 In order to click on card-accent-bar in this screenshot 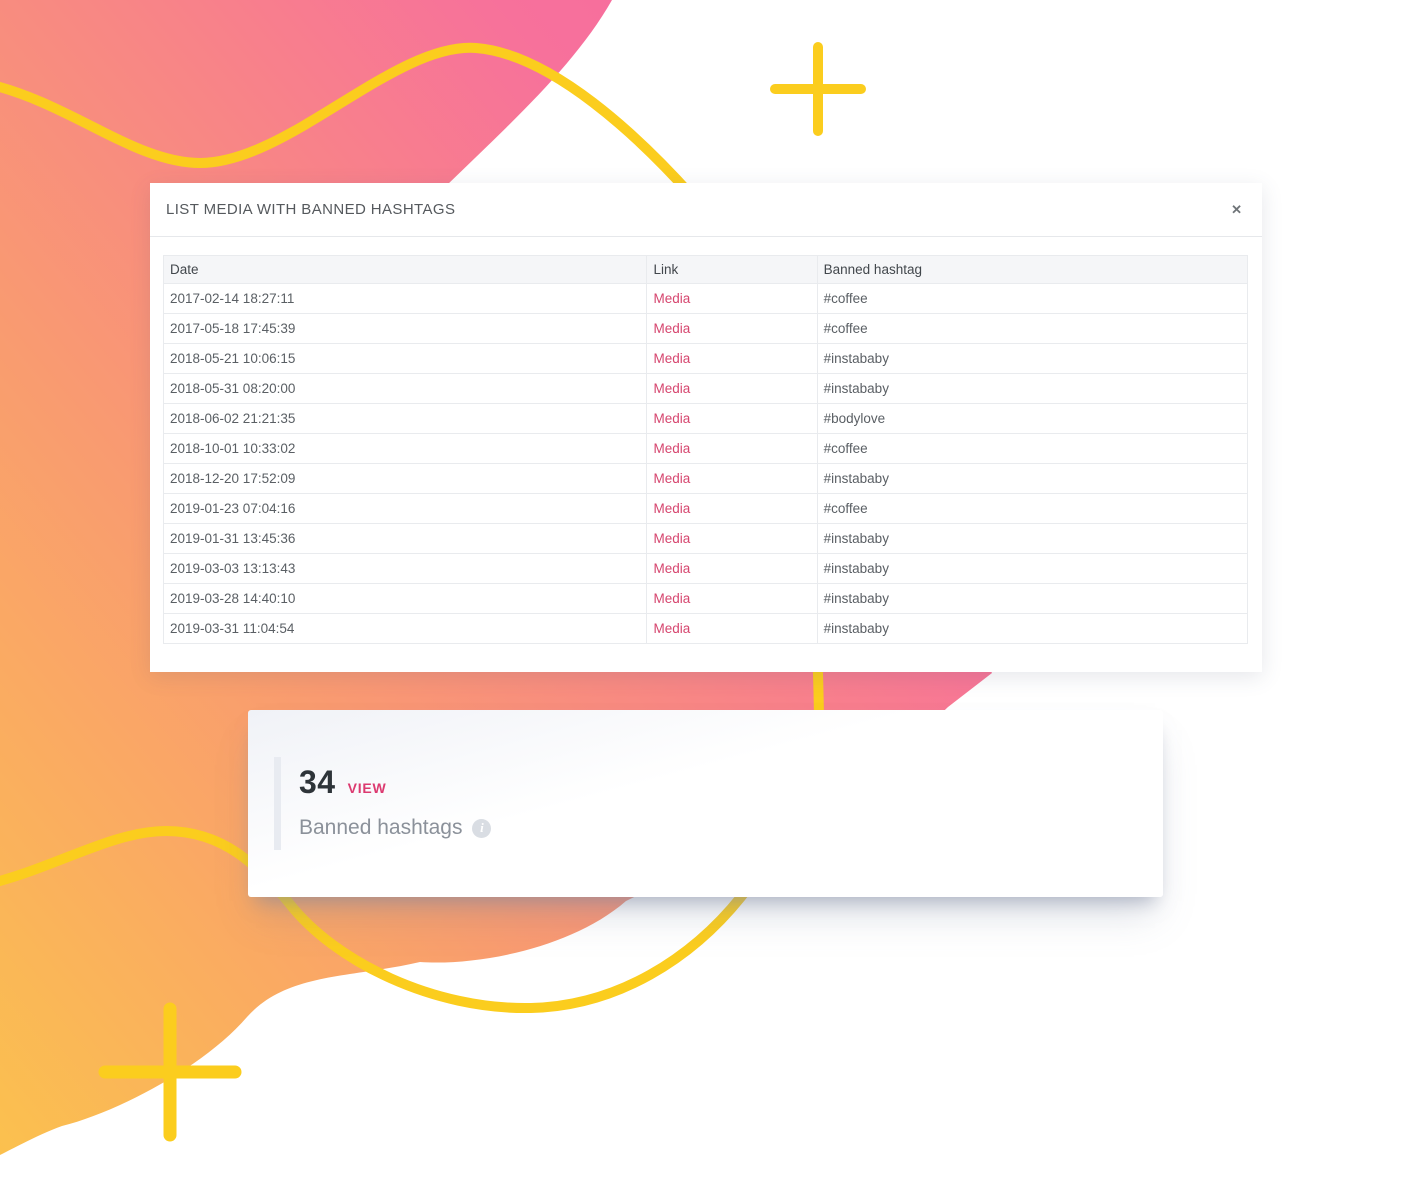, I will do `click(277, 803)`.